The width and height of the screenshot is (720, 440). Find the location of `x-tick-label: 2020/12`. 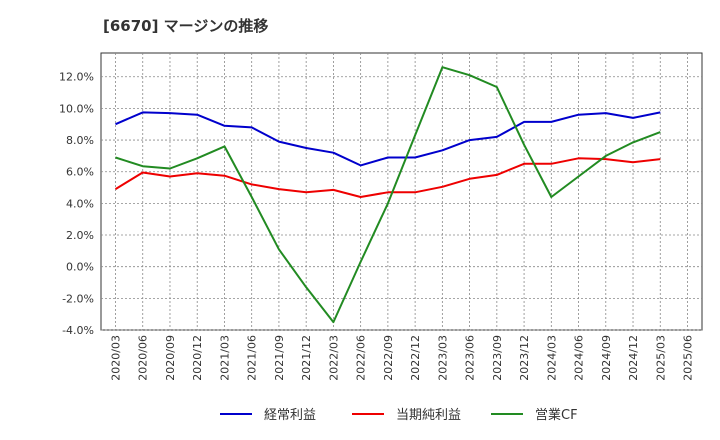

x-tick-label: 2020/12 is located at coordinates (197, 358).